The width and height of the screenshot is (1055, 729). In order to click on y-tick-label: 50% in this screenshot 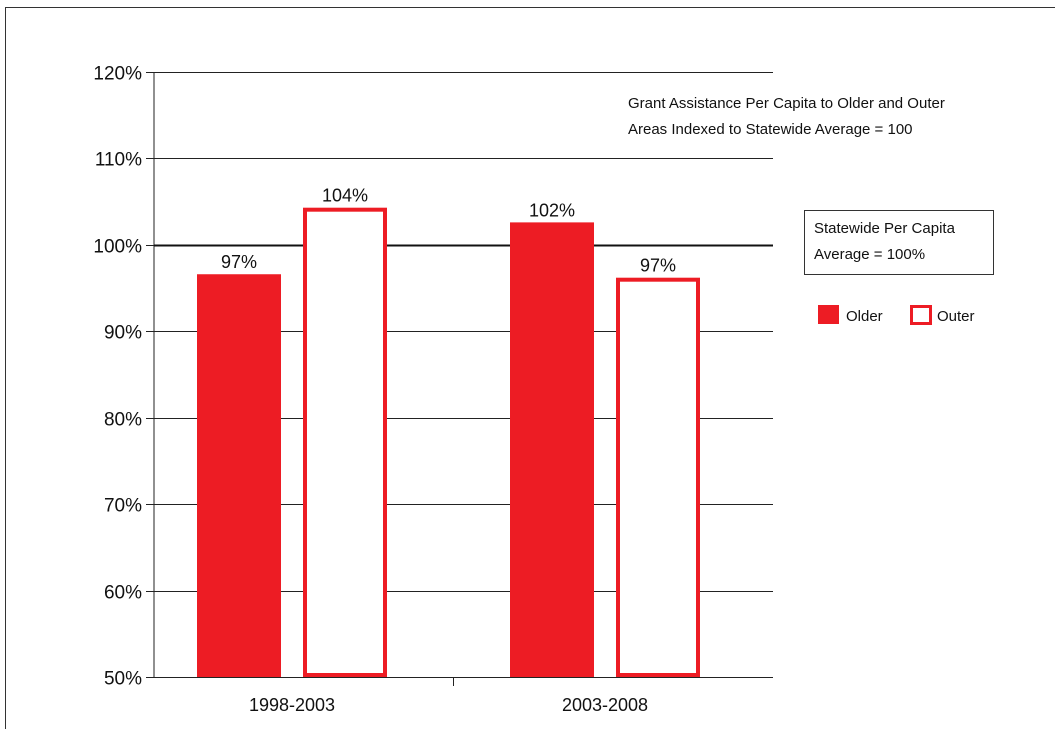, I will do `click(123, 679)`.